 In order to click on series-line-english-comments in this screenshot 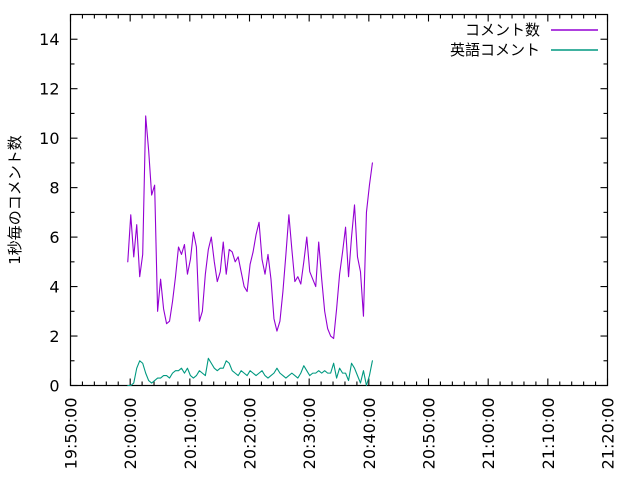, I will do `click(250, 372)`.